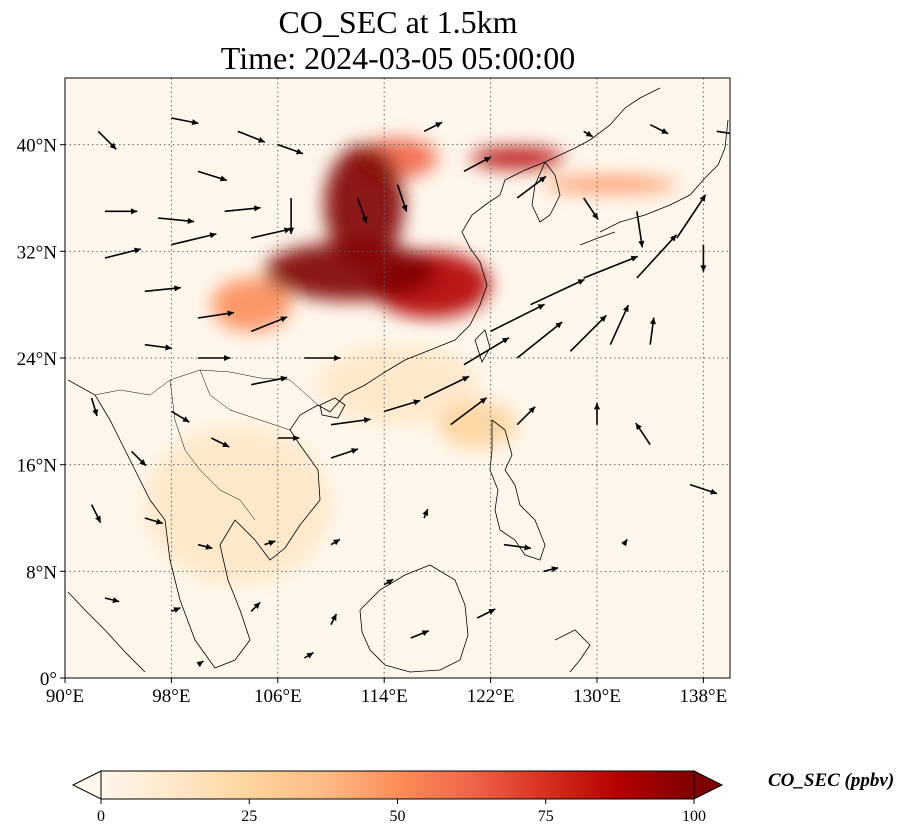  I want to click on y-tick-label: 8°N, so click(41, 572).